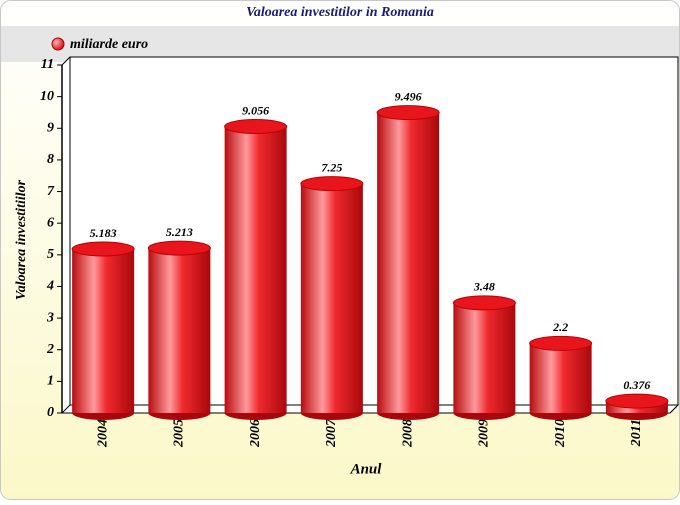  What do you see at coordinates (340, 44) in the screenshot?
I see `legend-band` at bounding box center [340, 44].